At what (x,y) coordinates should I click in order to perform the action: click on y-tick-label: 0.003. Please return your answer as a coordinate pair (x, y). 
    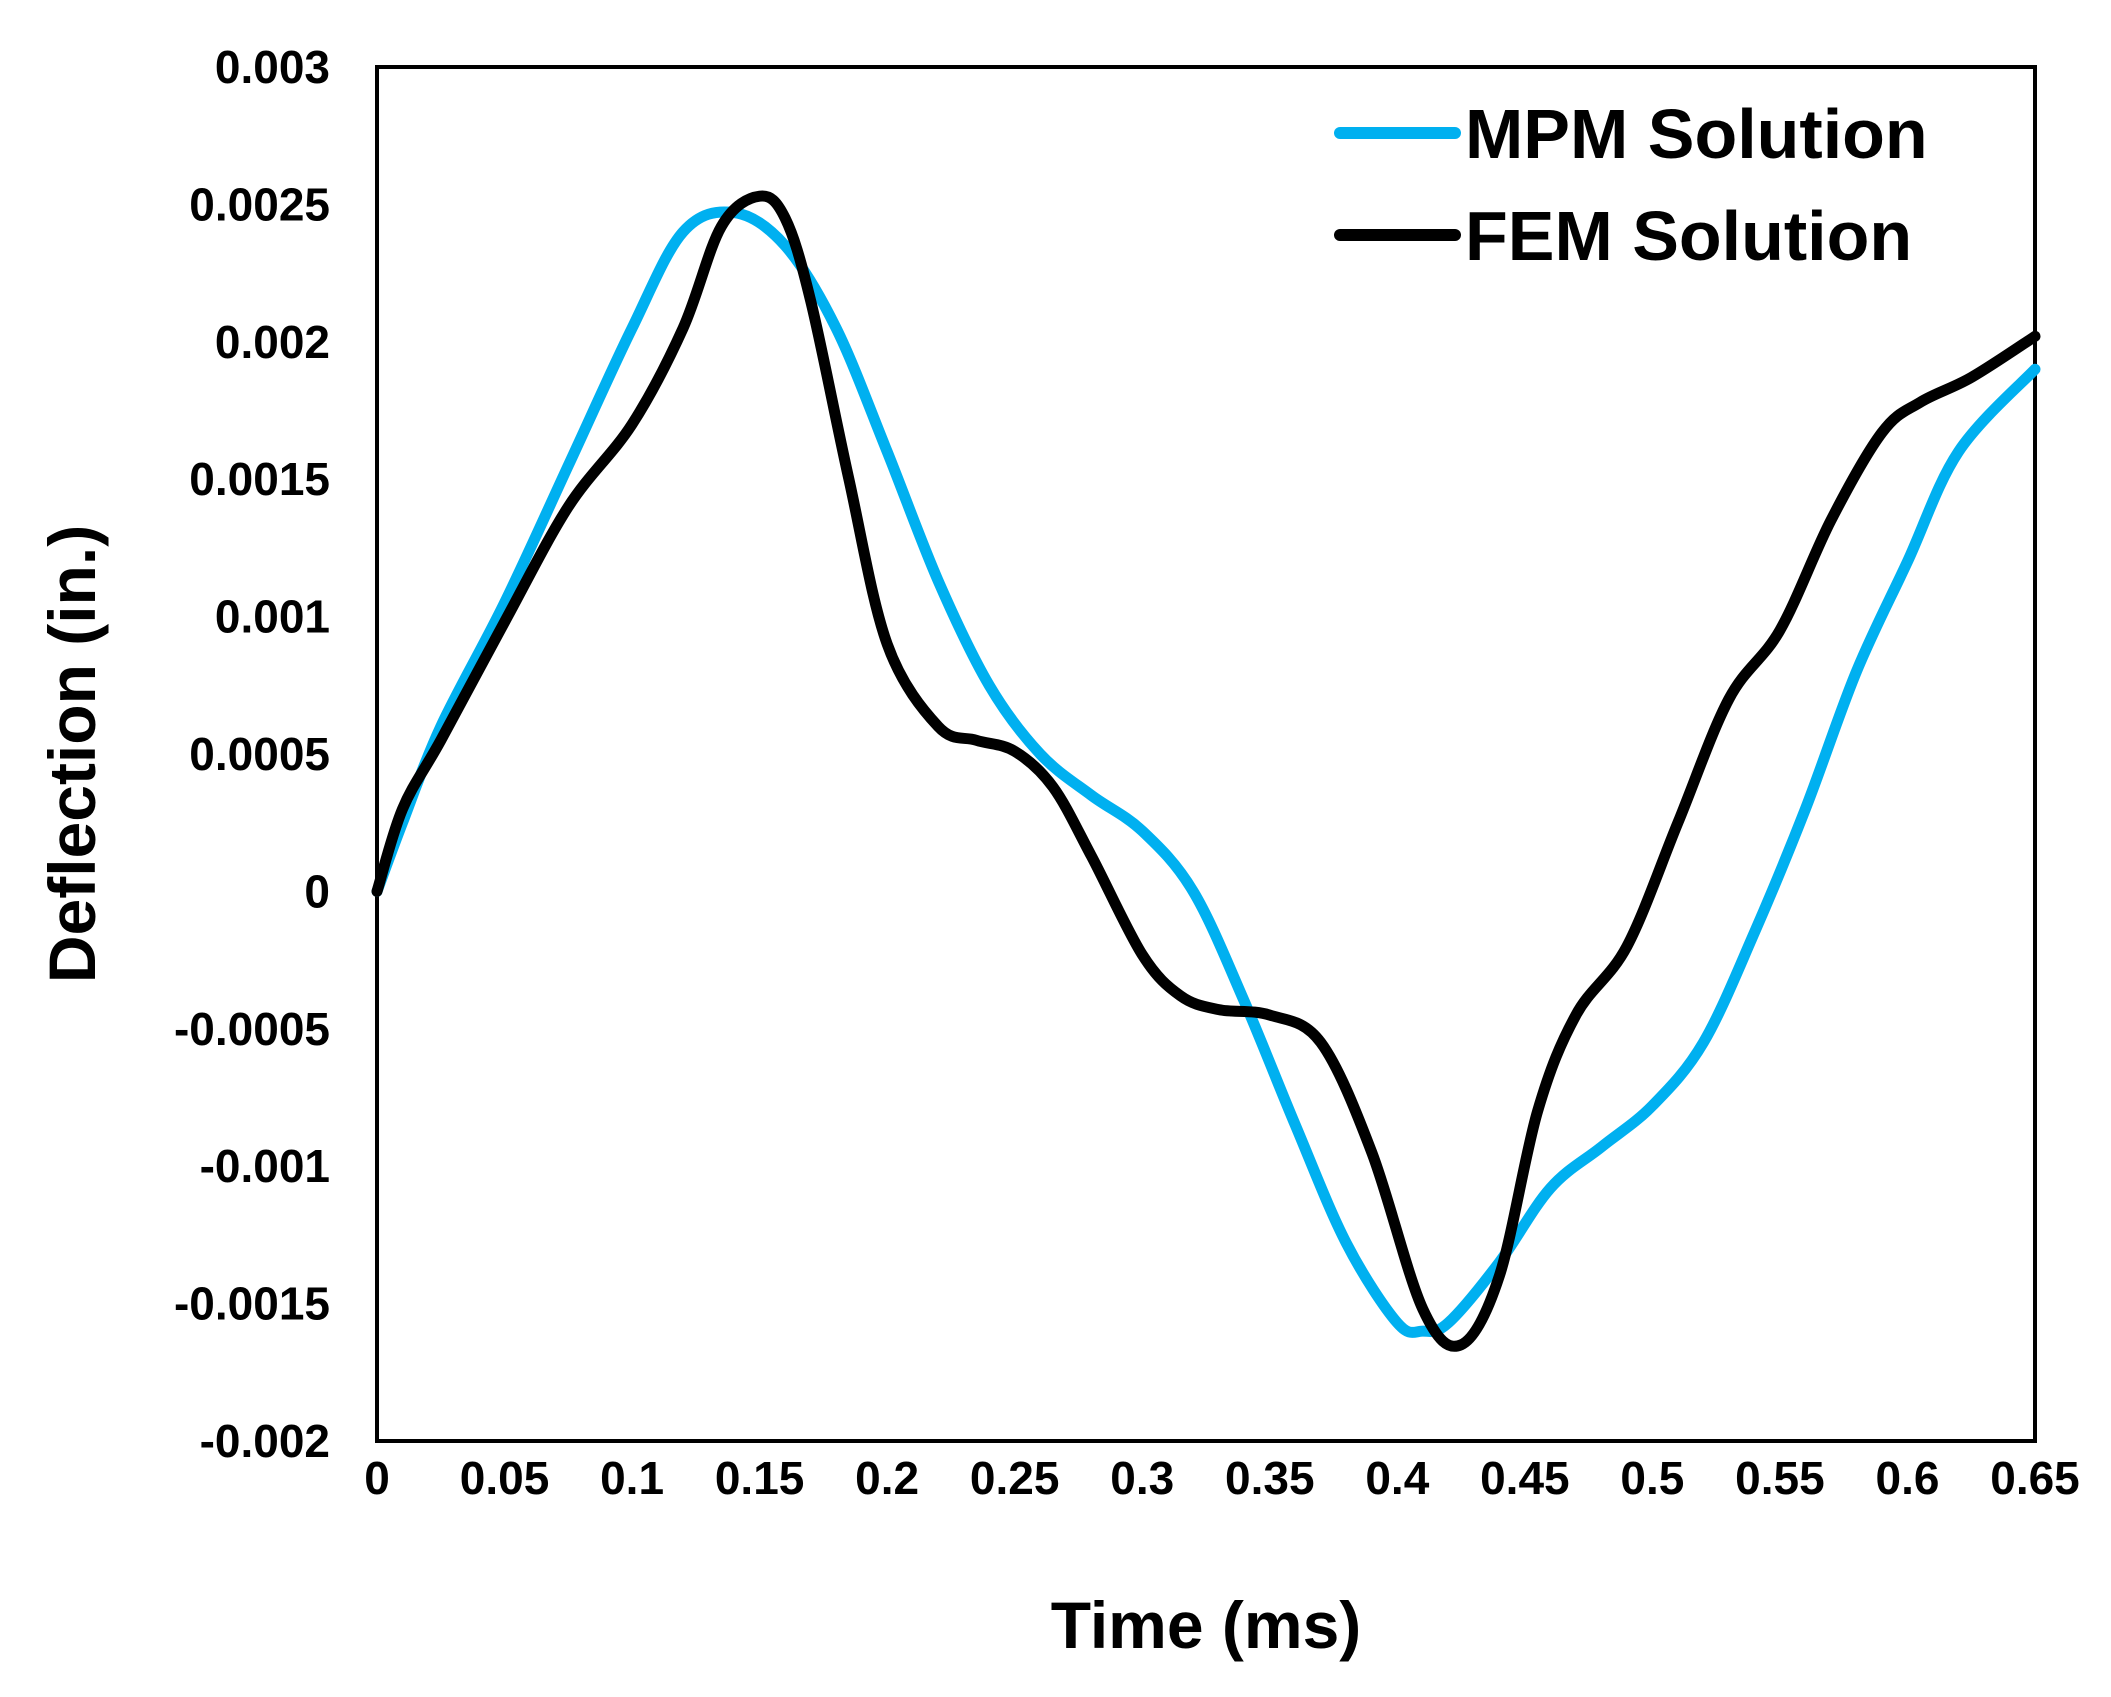
    Looking at the image, I should click on (272, 67).